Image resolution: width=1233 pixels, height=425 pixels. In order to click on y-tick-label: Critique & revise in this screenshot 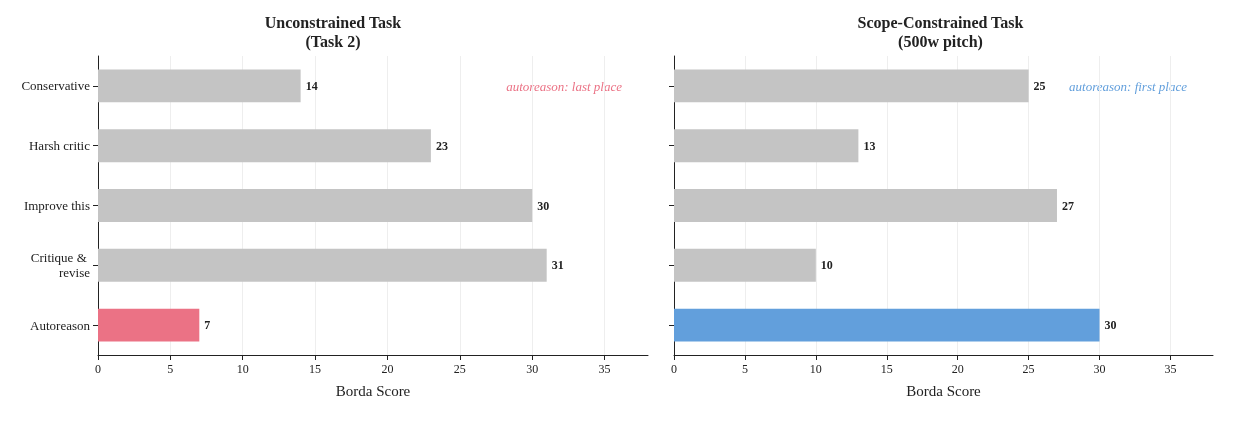, I will do `click(60, 265)`.